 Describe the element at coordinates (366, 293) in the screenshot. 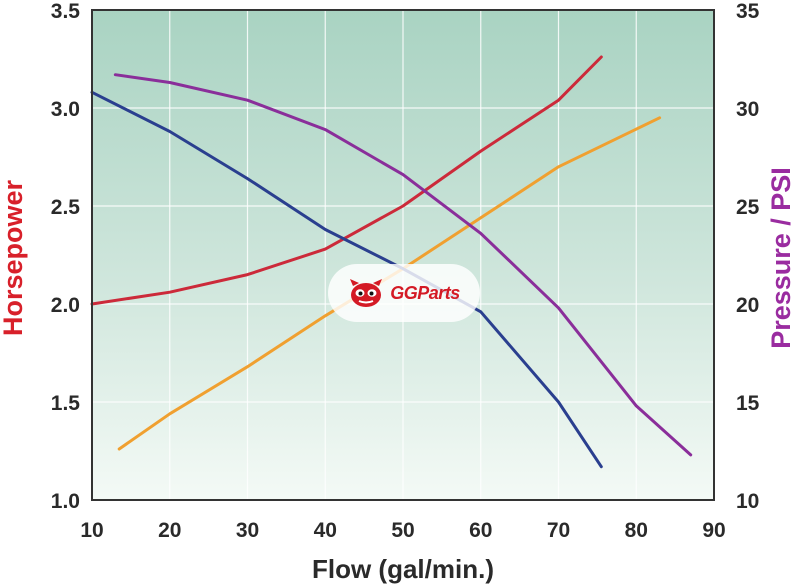

I see `gg-mascot-logo-icon` at that location.